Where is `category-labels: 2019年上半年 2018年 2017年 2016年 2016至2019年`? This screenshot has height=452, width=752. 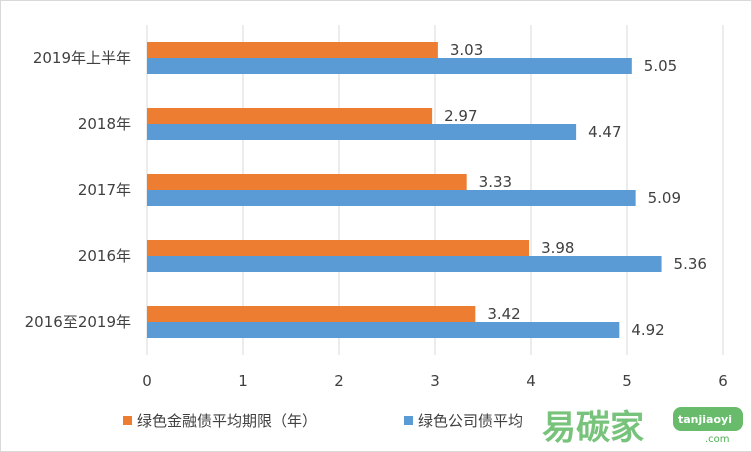 category-labels: 2019年上半年 2018年 2017年 2016年 2016至2019年 is located at coordinates (78, 190).